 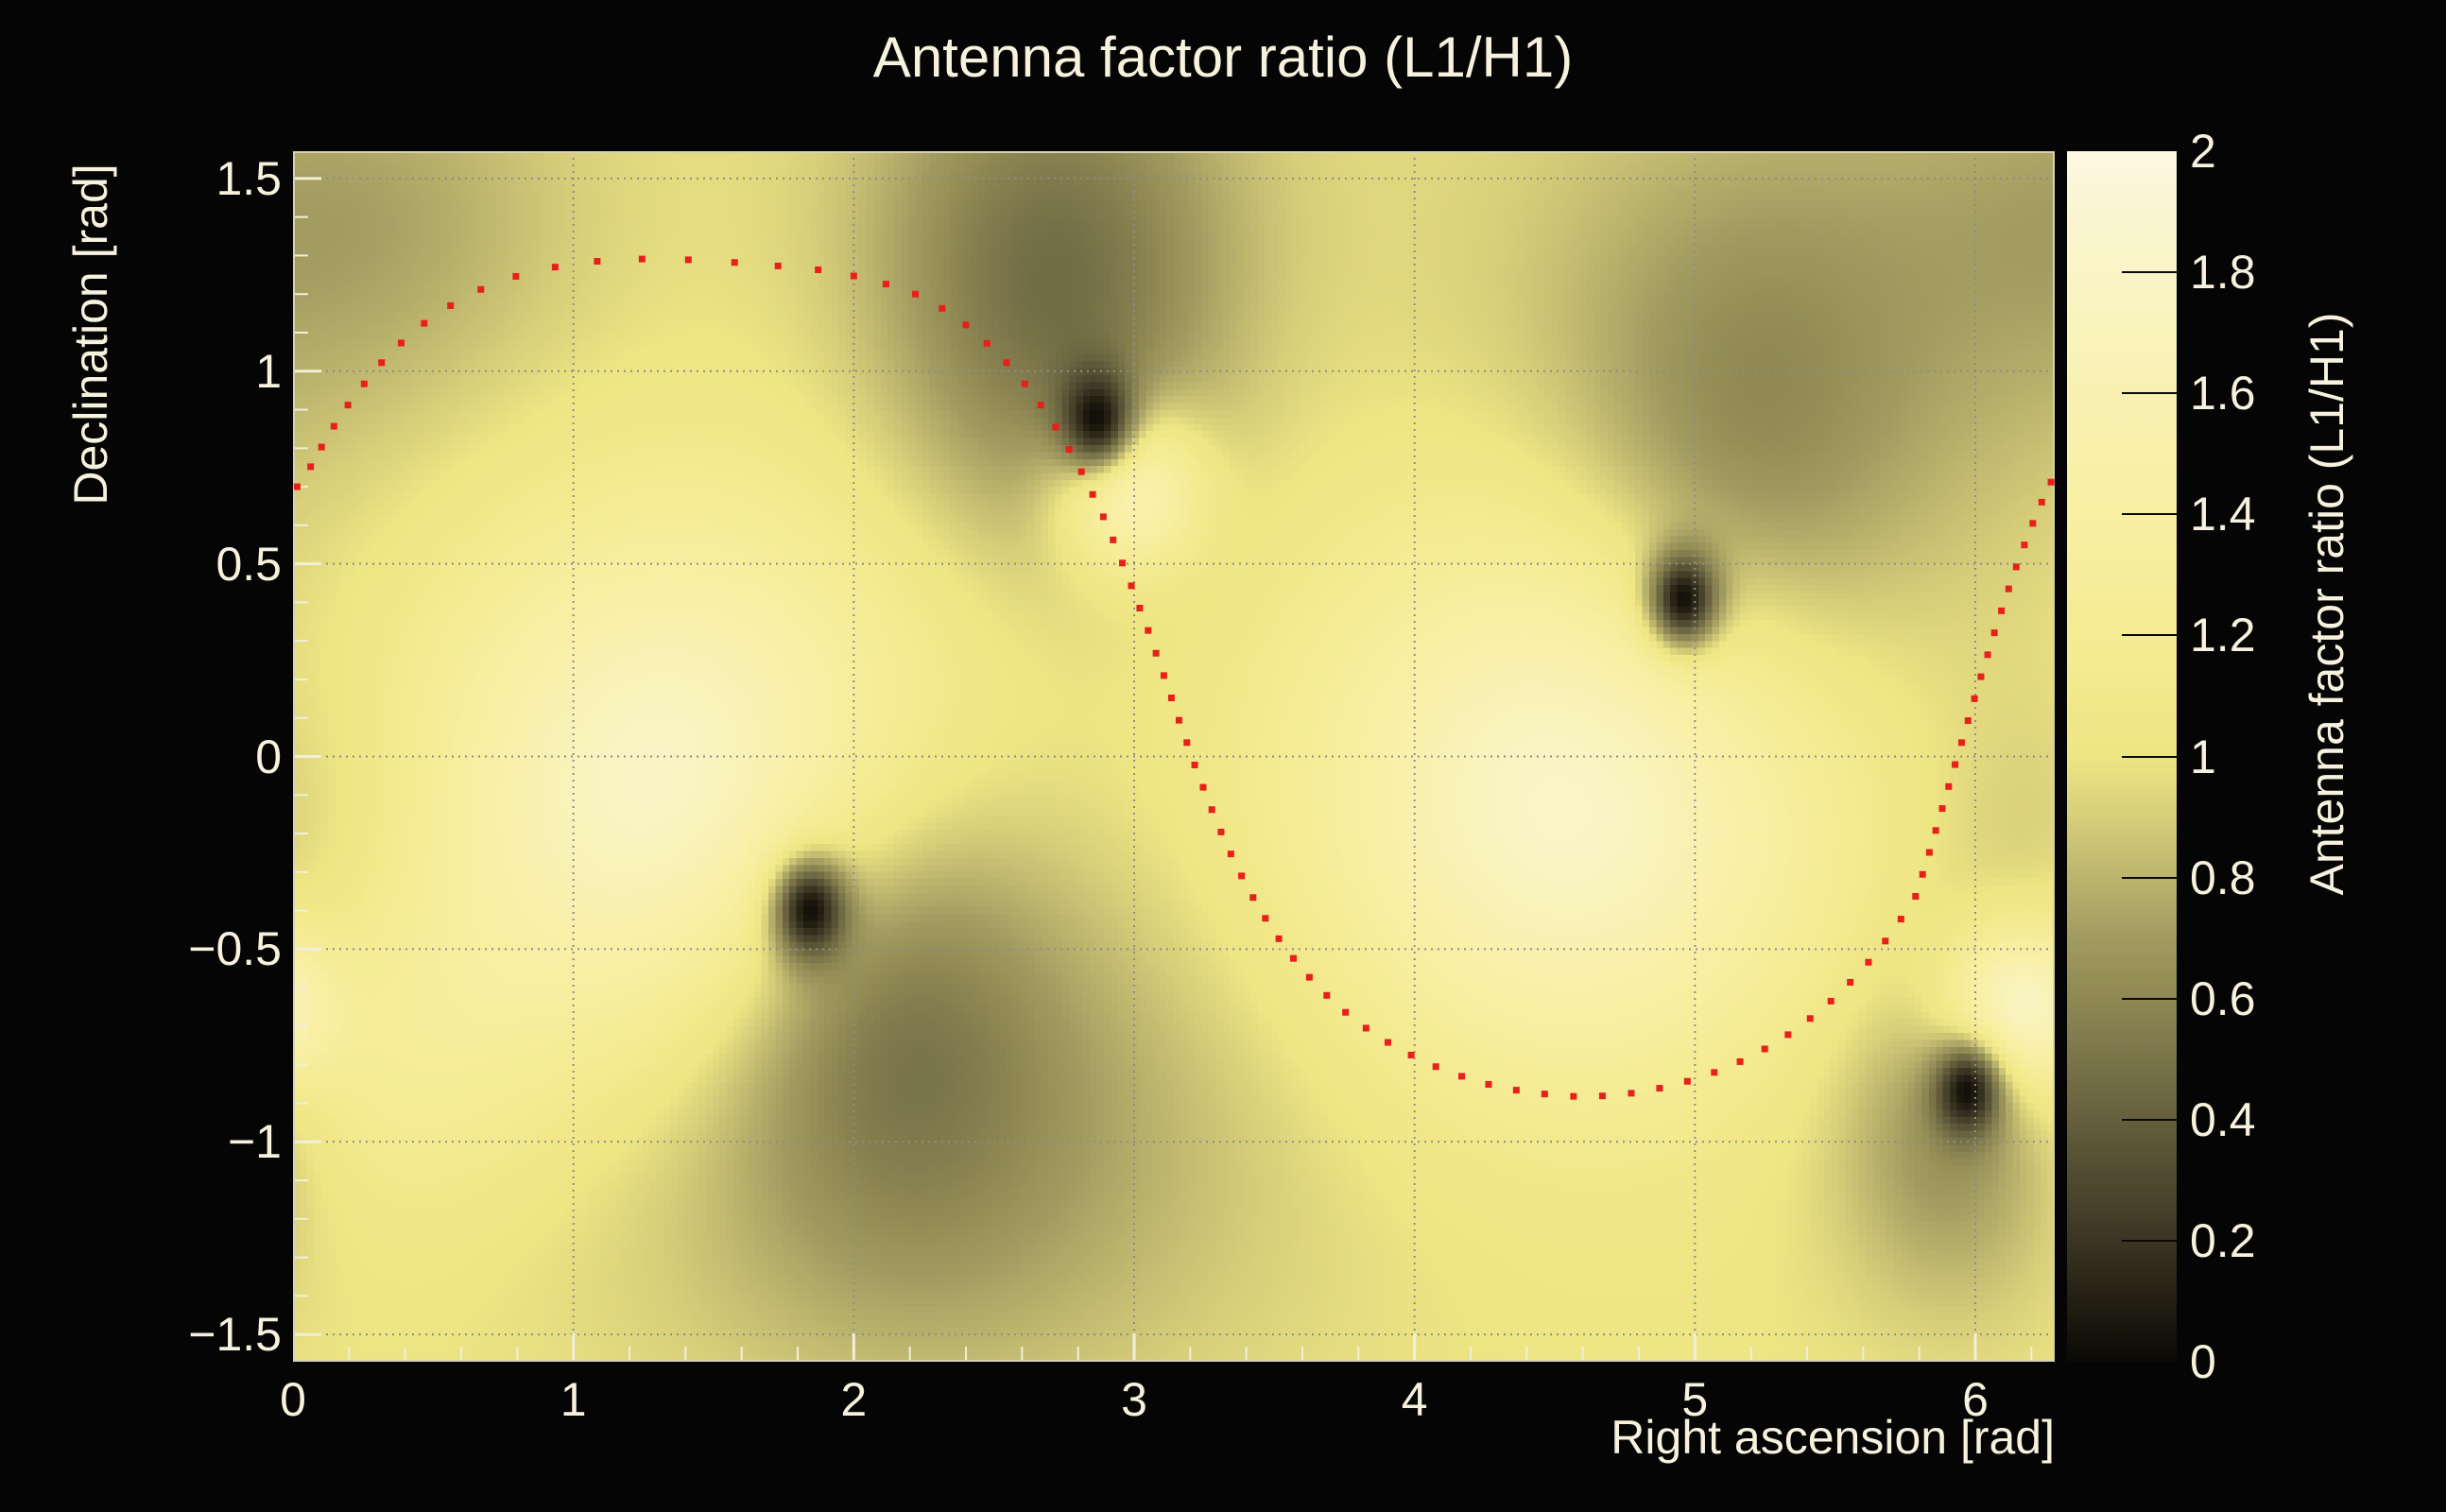 I want to click on colorbar-tick-label: 1, so click(x=2203, y=756).